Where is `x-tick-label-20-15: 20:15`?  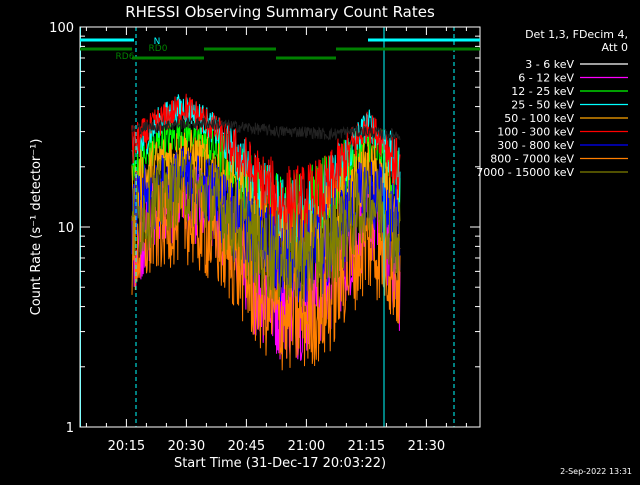 x-tick-label-20-15: 20:15 is located at coordinates (126, 446).